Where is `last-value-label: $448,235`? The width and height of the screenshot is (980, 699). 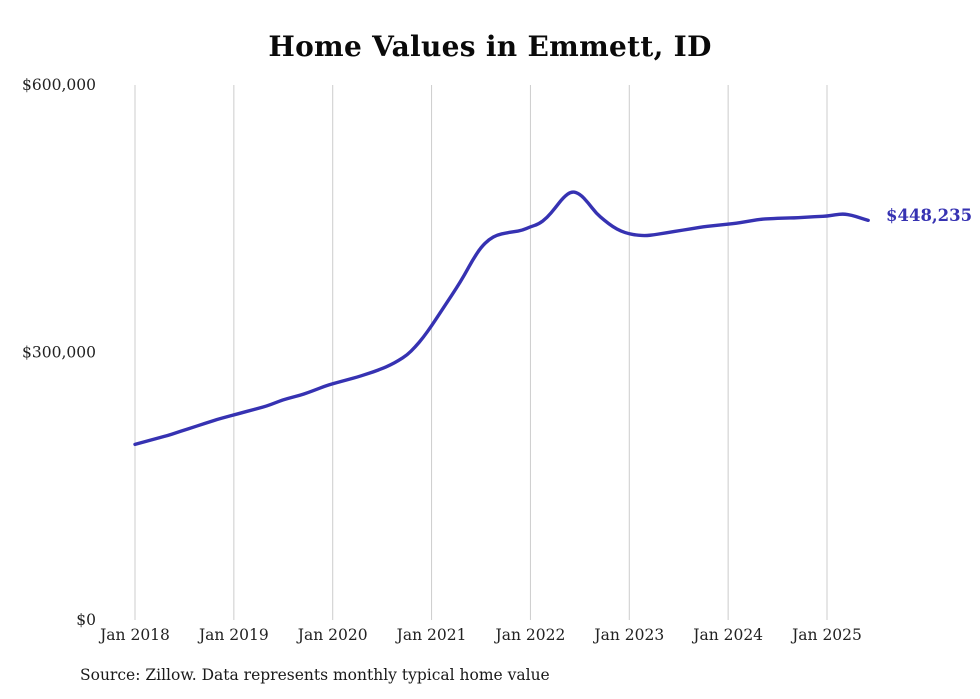
last-value-label: $448,235 is located at coordinates (929, 216).